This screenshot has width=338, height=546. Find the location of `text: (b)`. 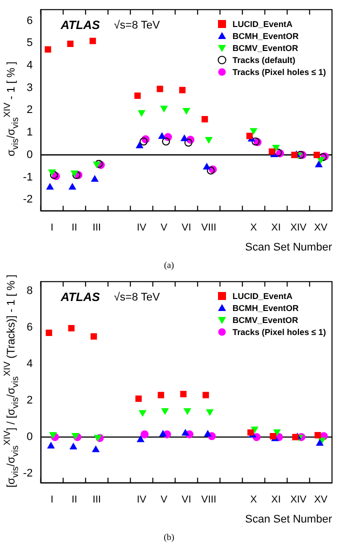

text: (b) is located at coordinates (169, 537).